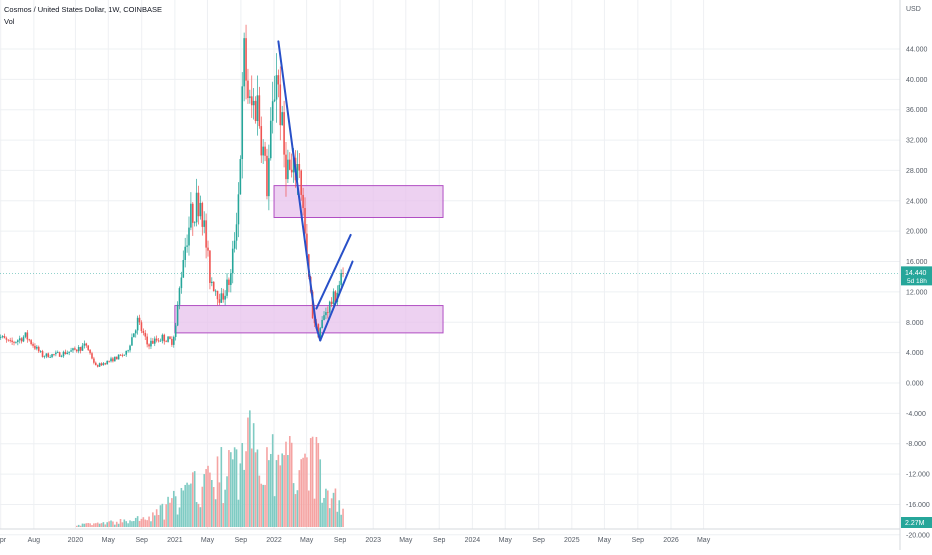  Describe the element at coordinates (572, 540) in the screenshot. I see `time-tick-label: 2025` at that location.